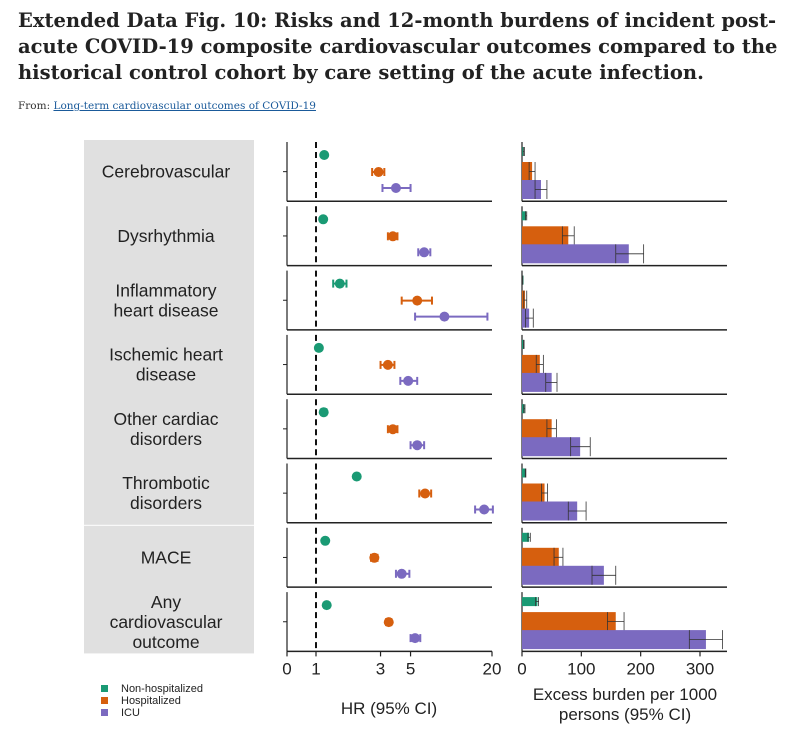 The image size is (788, 730). Describe the element at coordinates (36, 106) in the screenshot. I see `source-prefix: From:` at that location.